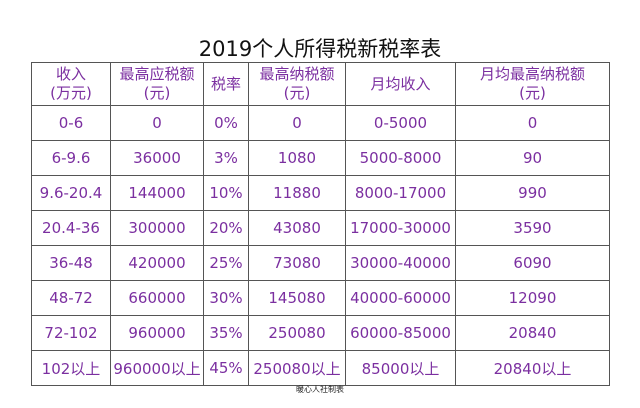 The width and height of the screenshot is (640, 408). What do you see at coordinates (400, 193) in the screenshot?
I see `table-cell: 8000-17000` at bounding box center [400, 193].